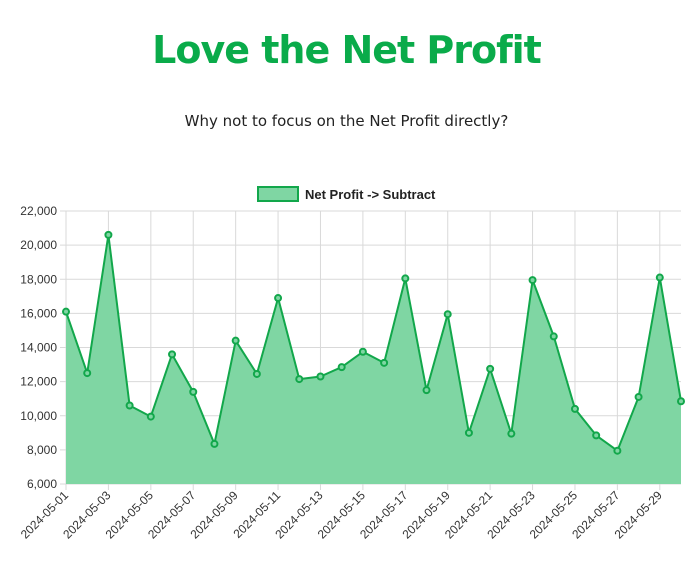 This screenshot has height=561, width=693. Describe the element at coordinates (42, 484) in the screenshot. I see `y-tick-label: 6,000` at that location.